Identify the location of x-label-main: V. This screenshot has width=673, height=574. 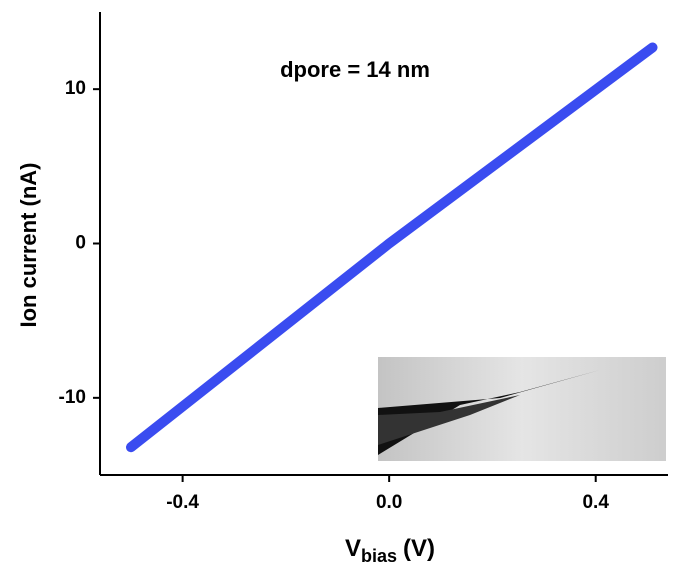
(353, 548).